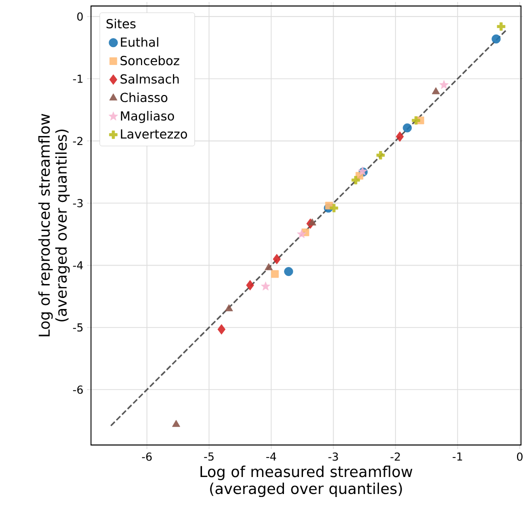  I want to click on legend-label: Salmsach, so click(149, 79).